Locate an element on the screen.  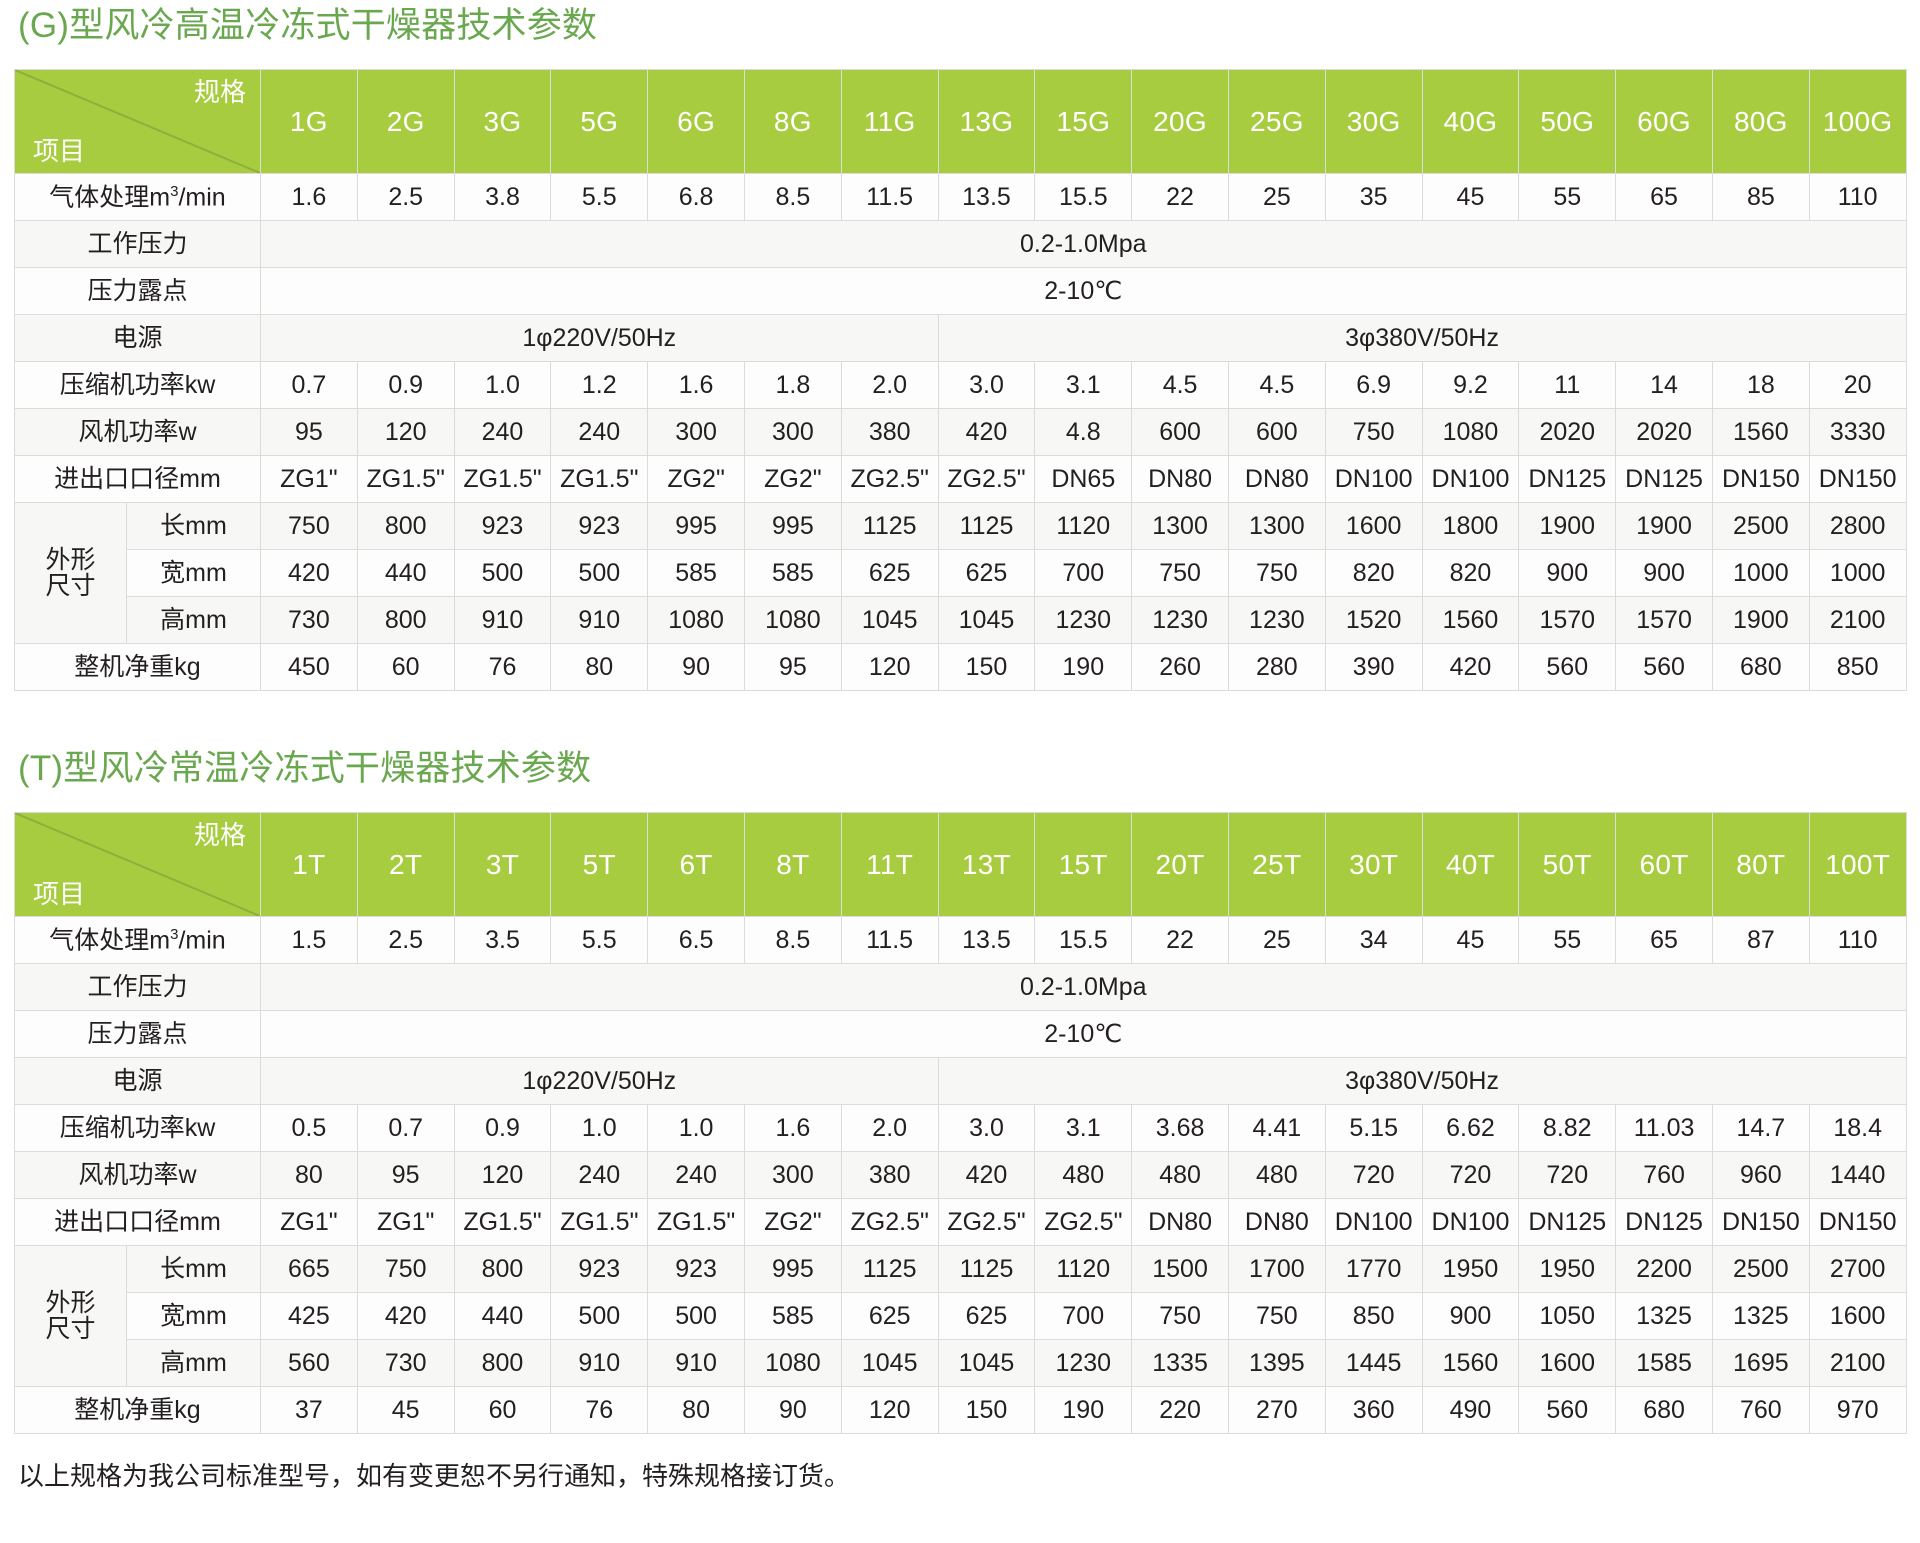
cell-value: 390 is located at coordinates (1373, 667).